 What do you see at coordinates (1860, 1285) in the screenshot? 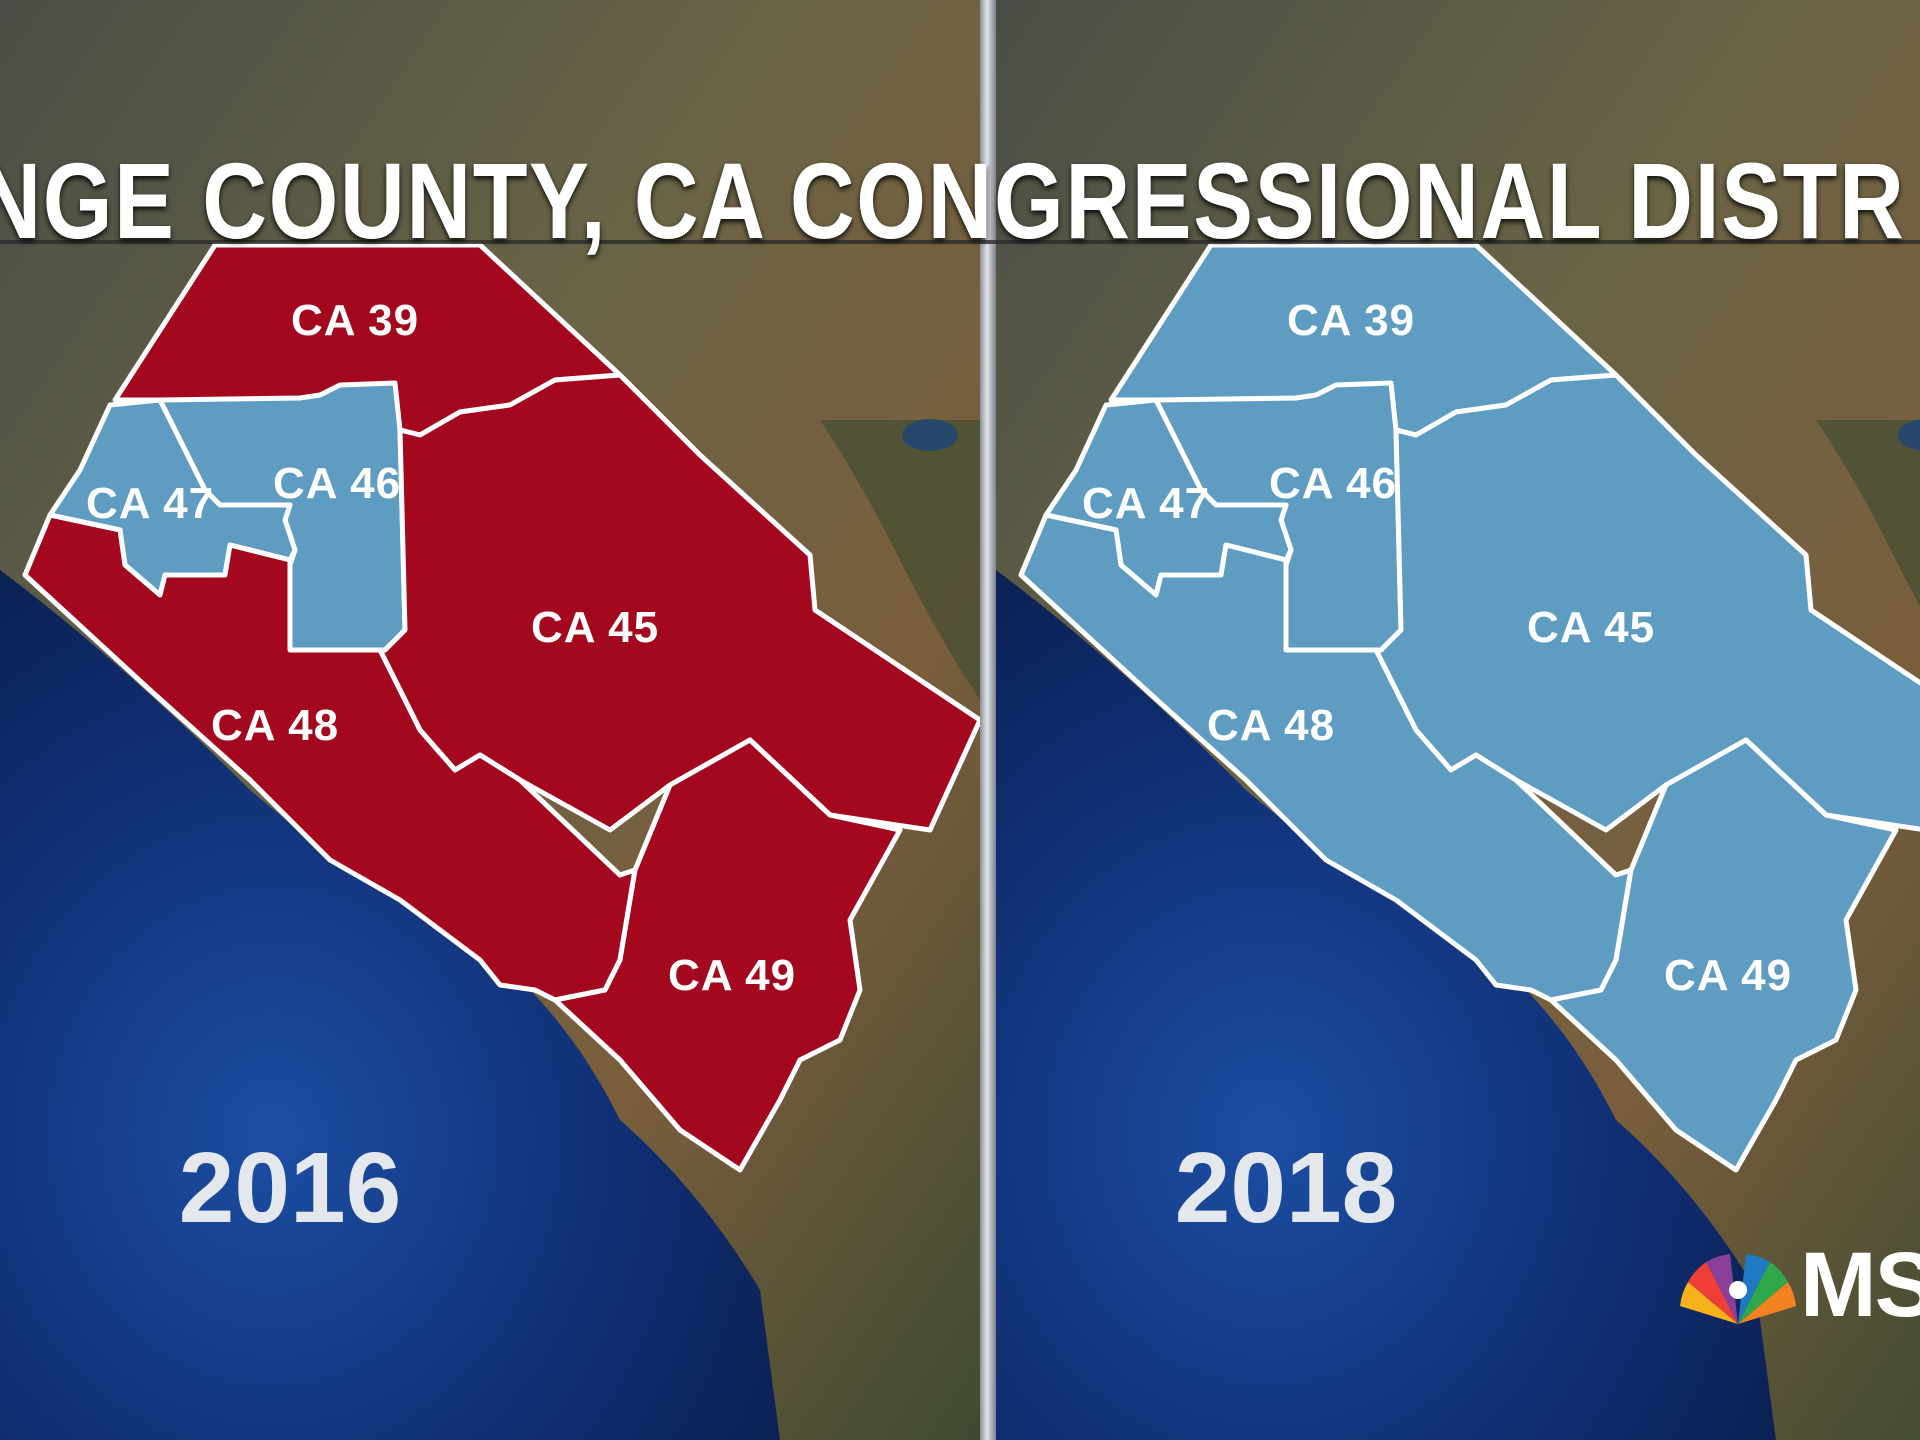
I see `network-logo-text: MS` at bounding box center [1860, 1285].